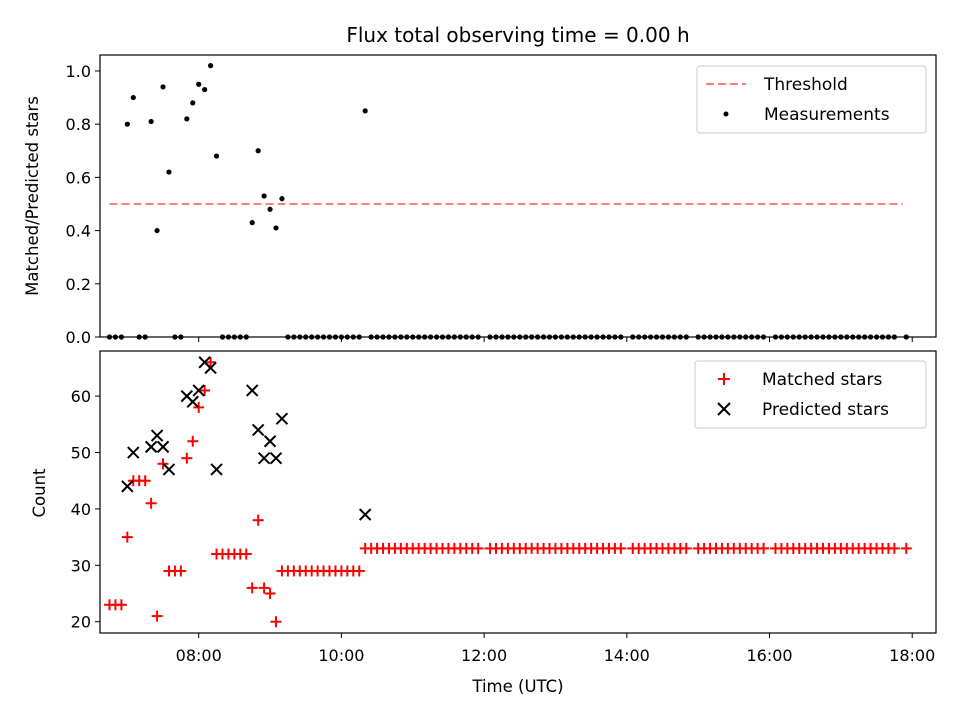 This screenshot has height=720, width=960. I want to click on bottom-legend: Matched stars Predicted stars, so click(810, 394).